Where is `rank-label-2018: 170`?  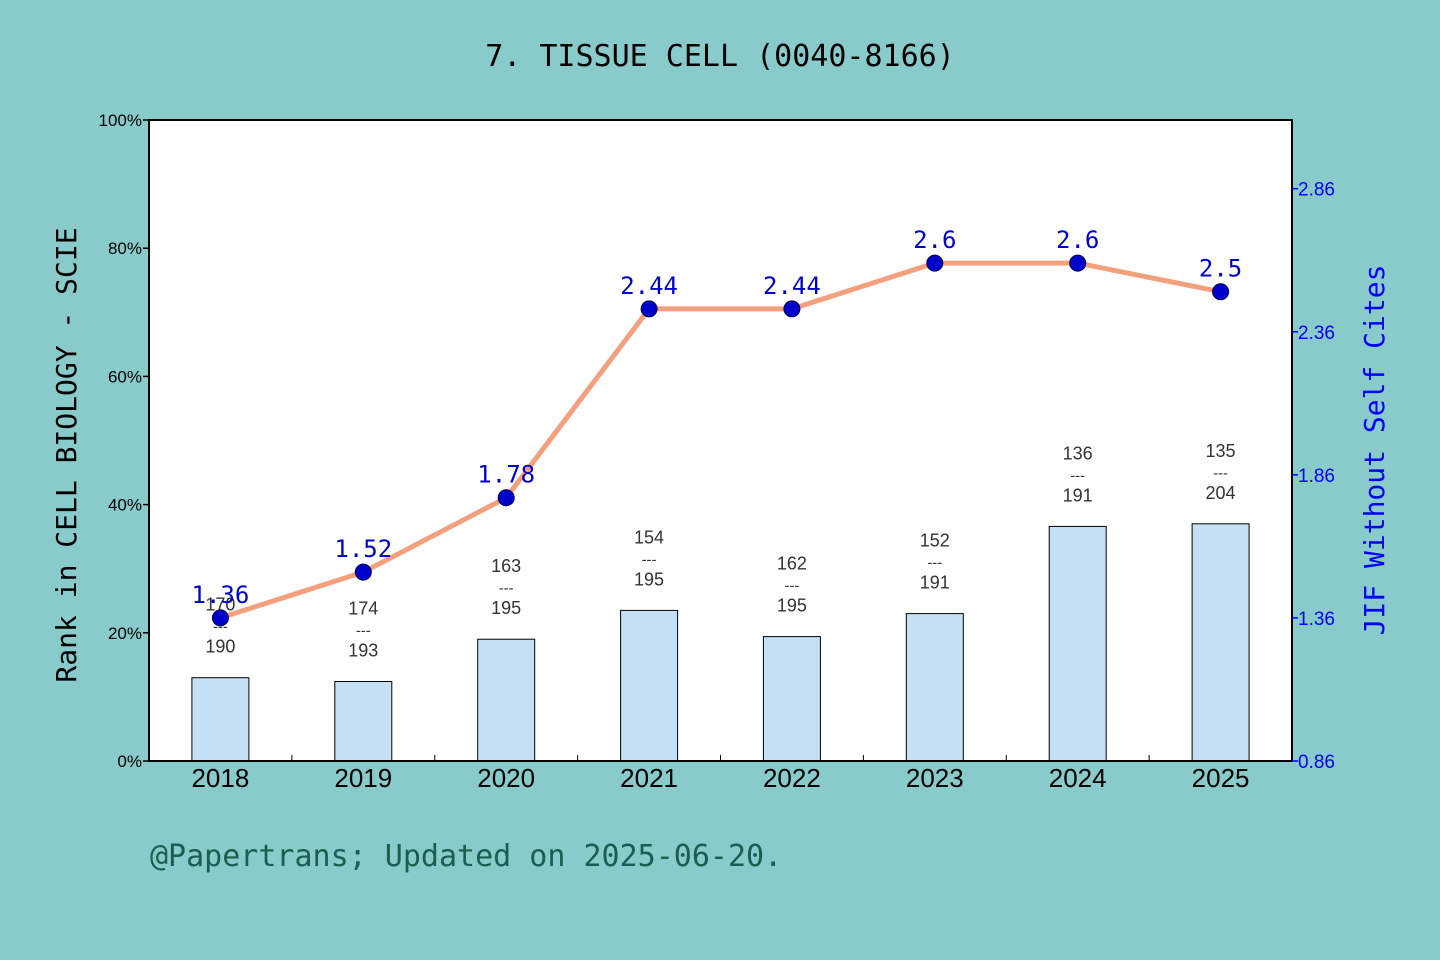
rank-label-2018: 170 is located at coordinates (220, 605).